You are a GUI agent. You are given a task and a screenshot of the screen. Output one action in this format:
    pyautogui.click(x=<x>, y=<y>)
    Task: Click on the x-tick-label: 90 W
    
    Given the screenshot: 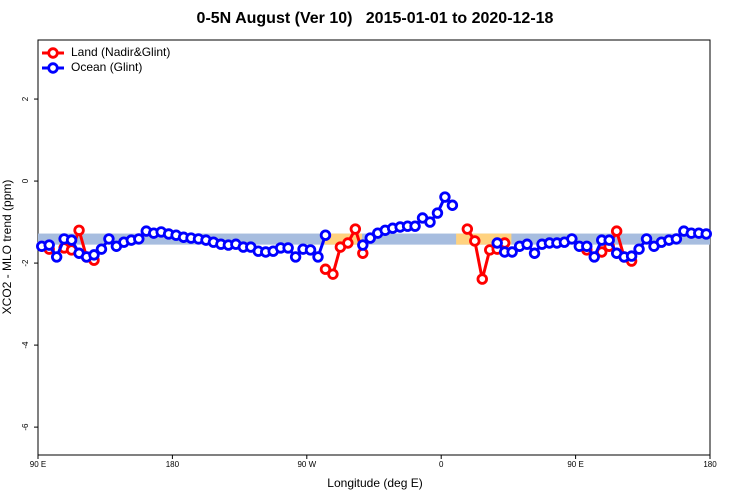 What is the action you would take?
    pyautogui.click(x=306, y=464)
    